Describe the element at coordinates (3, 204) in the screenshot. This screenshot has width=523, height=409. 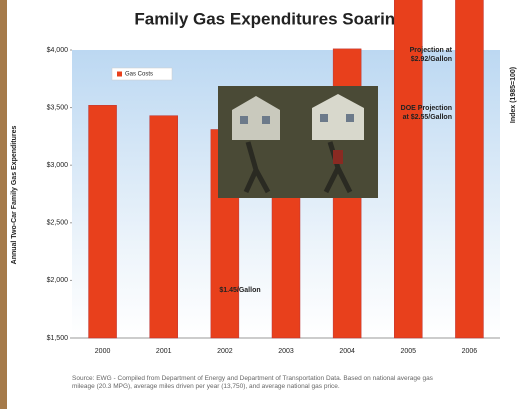
I see `side-strip` at that location.